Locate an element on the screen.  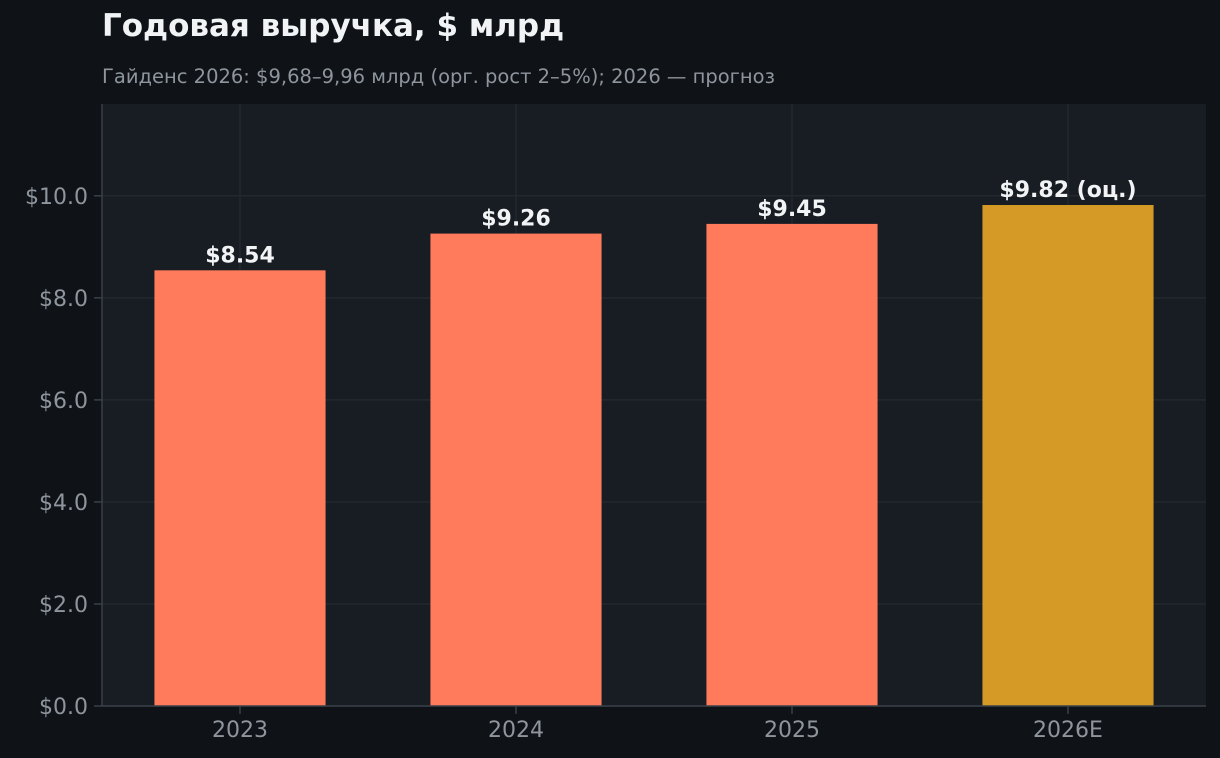
x-tick-label: 2023 is located at coordinates (240, 730).